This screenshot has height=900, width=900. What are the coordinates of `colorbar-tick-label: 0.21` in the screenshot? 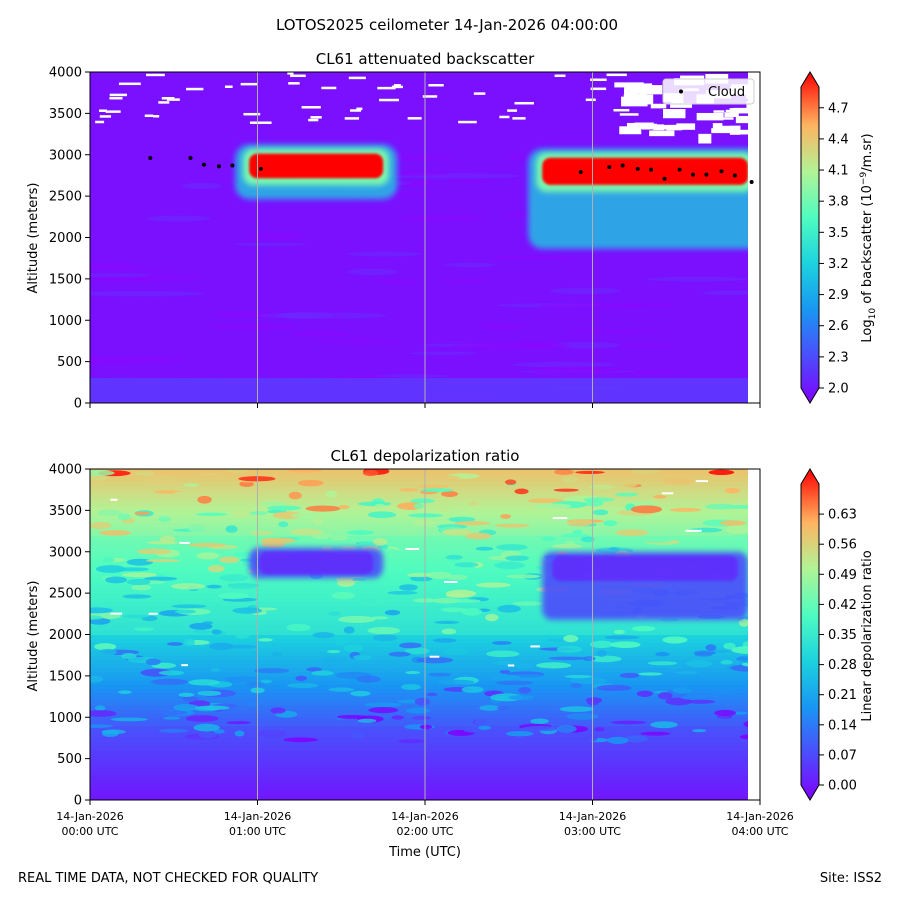 It's located at (842, 695).